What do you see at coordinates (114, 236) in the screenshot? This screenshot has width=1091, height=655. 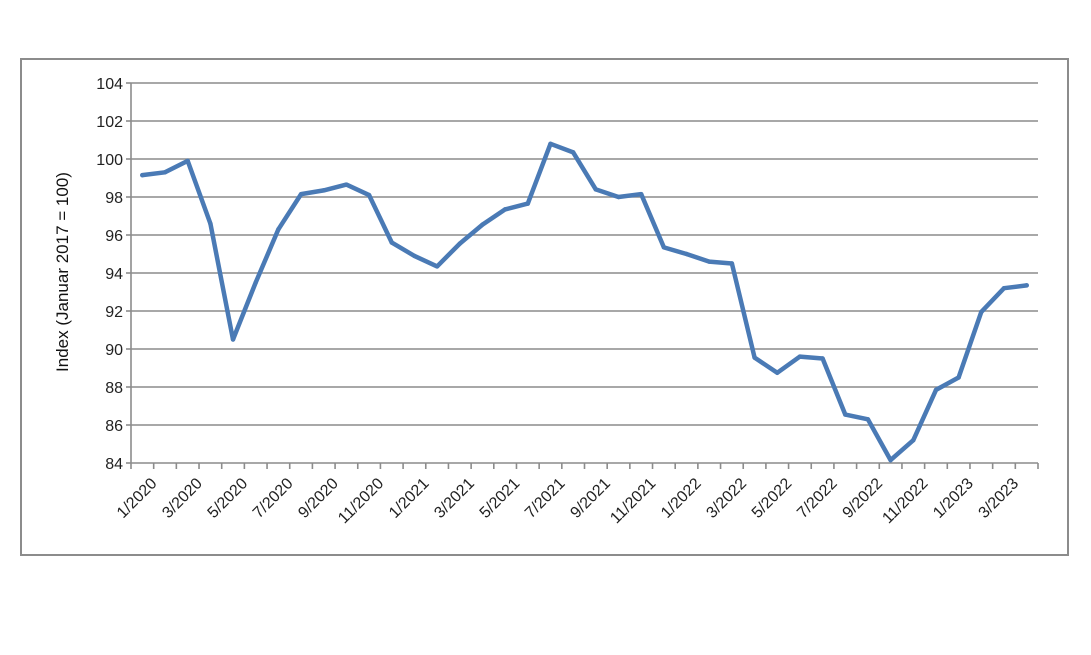 I see `y-tick-label-96: 96` at bounding box center [114, 236].